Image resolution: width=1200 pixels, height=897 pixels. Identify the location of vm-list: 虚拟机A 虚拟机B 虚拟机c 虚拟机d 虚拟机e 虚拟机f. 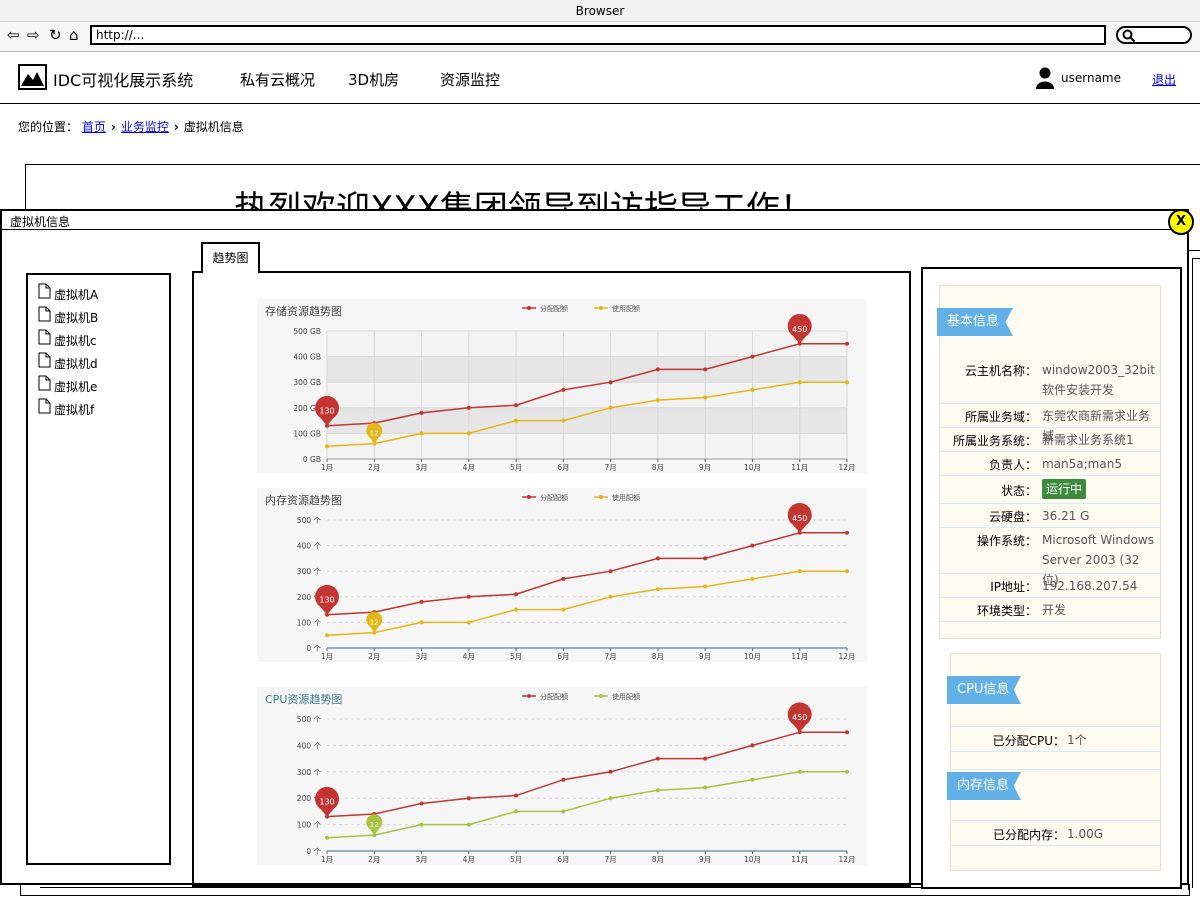
(98, 569).